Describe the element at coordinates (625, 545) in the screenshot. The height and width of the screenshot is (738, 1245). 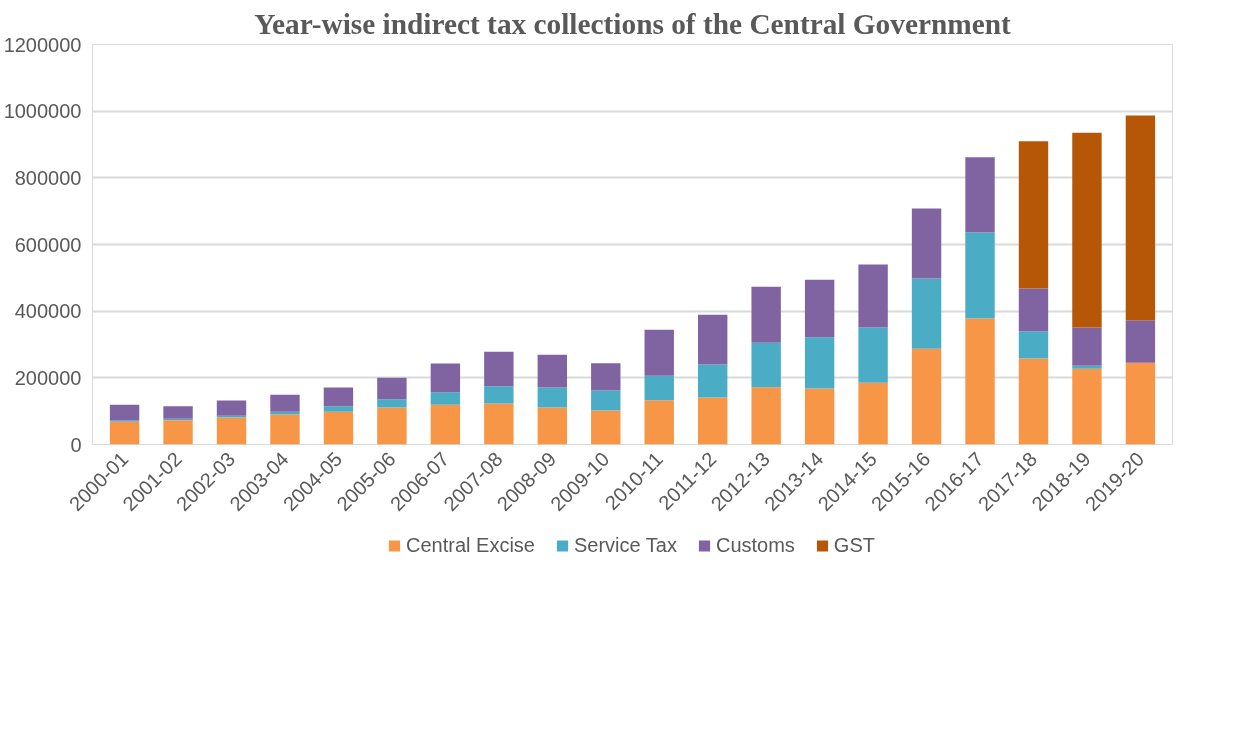
I see `legend-label: Service Tax` at that location.